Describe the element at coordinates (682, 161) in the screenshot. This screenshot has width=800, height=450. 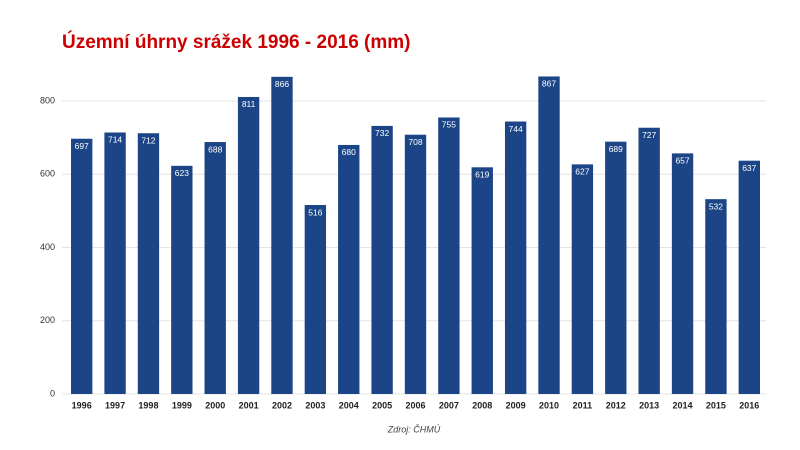
I see `value-label: 657` at that location.